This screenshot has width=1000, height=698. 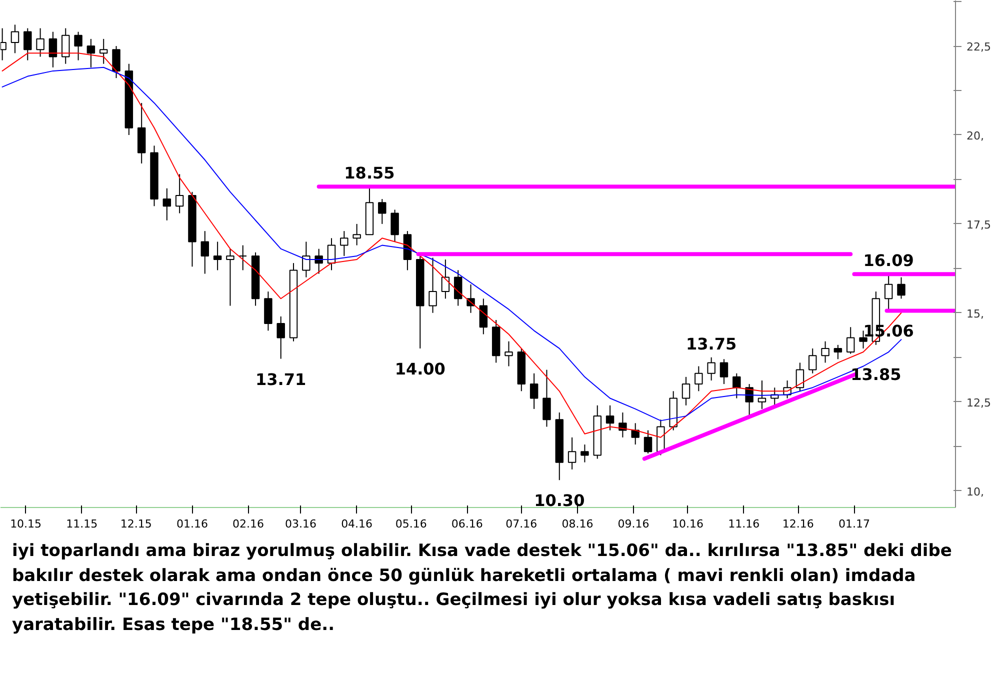 What do you see at coordinates (411, 524) in the screenshot?
I see `x-tick-label: 05.16` at bounding box center [411, 524].